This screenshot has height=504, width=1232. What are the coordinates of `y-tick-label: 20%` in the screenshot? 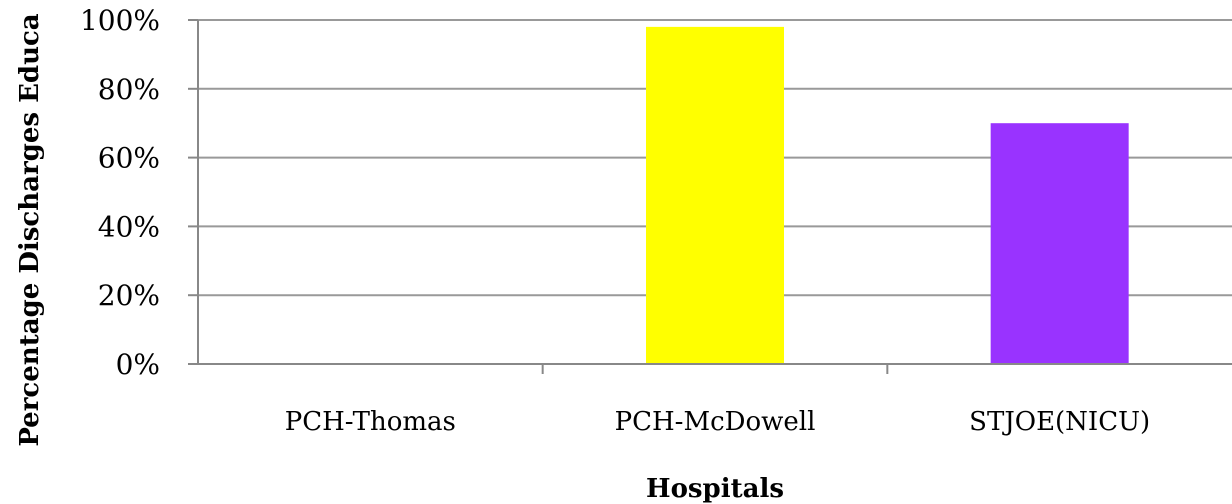 It's located at (129, 295).